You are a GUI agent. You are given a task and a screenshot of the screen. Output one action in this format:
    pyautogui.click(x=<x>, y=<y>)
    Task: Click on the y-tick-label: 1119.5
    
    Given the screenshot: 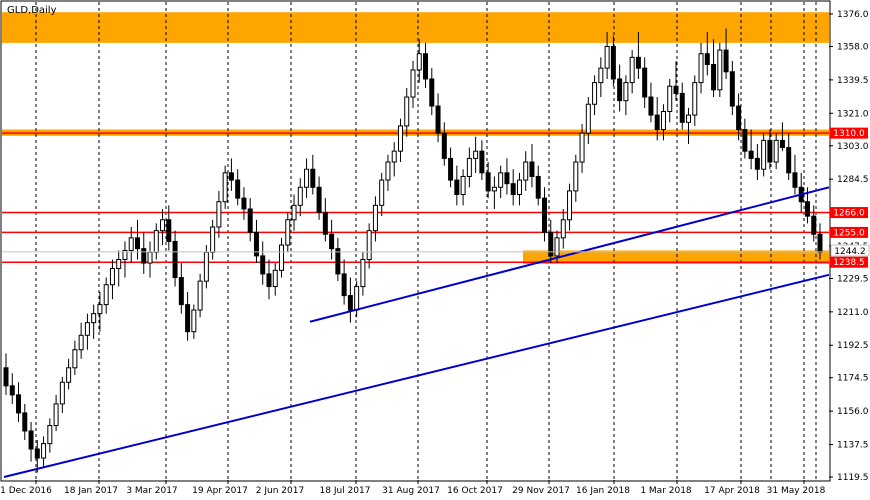 What is the action you would take?
    pyautogui.click(x=853, y=478)
    